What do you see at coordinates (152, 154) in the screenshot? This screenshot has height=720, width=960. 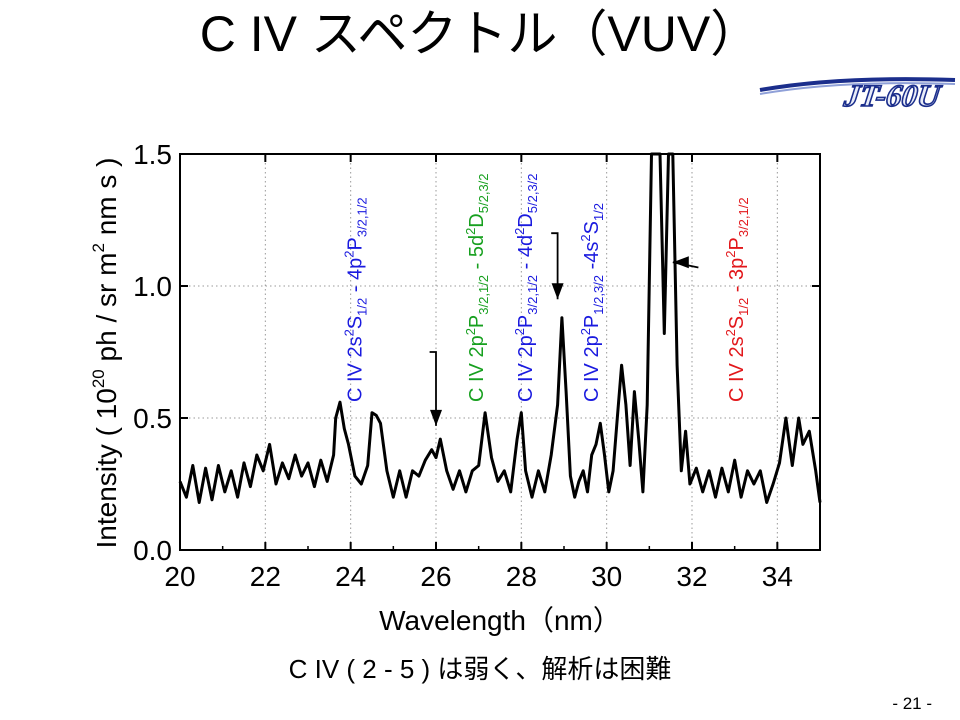 I see `y-tick-label: 1.5` at bounding box center [152, 154].